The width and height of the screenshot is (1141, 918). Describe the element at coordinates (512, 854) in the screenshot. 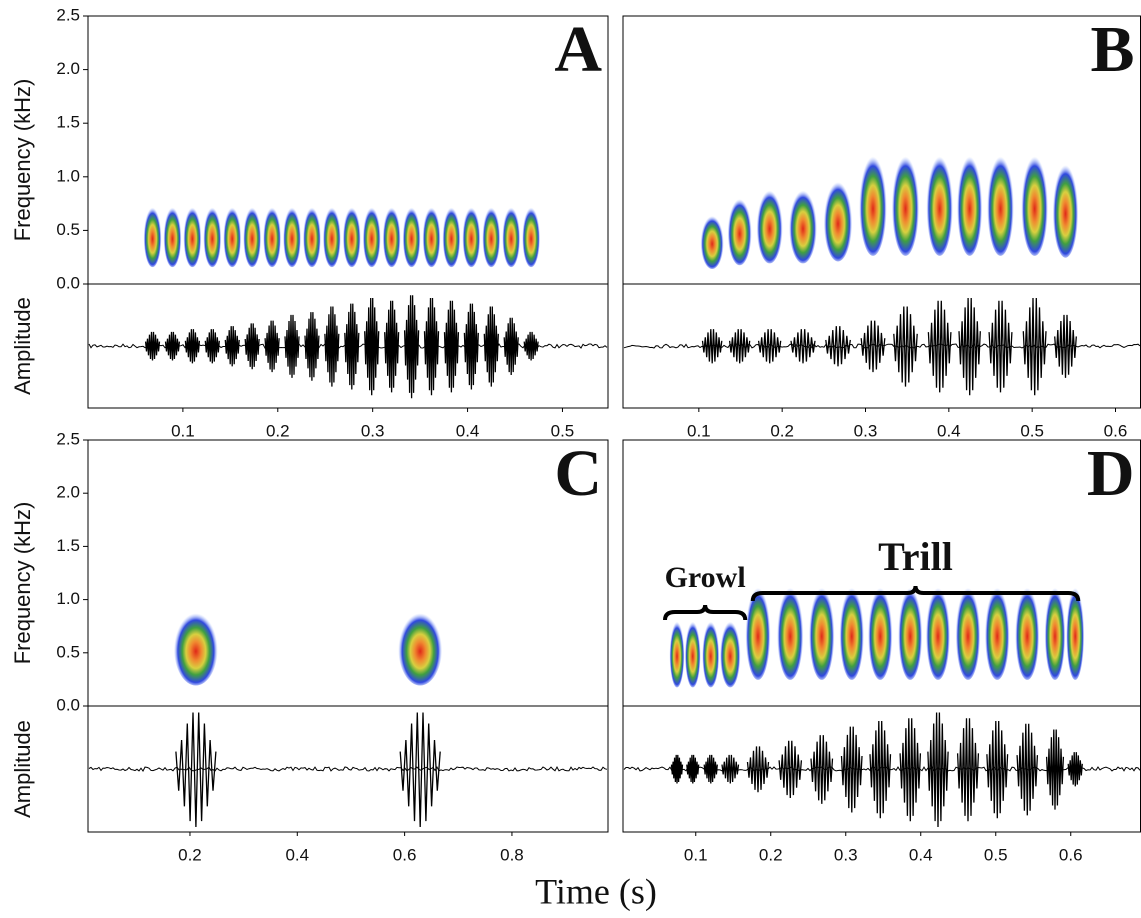

I see `x-tick-label: 0.8` at that location.